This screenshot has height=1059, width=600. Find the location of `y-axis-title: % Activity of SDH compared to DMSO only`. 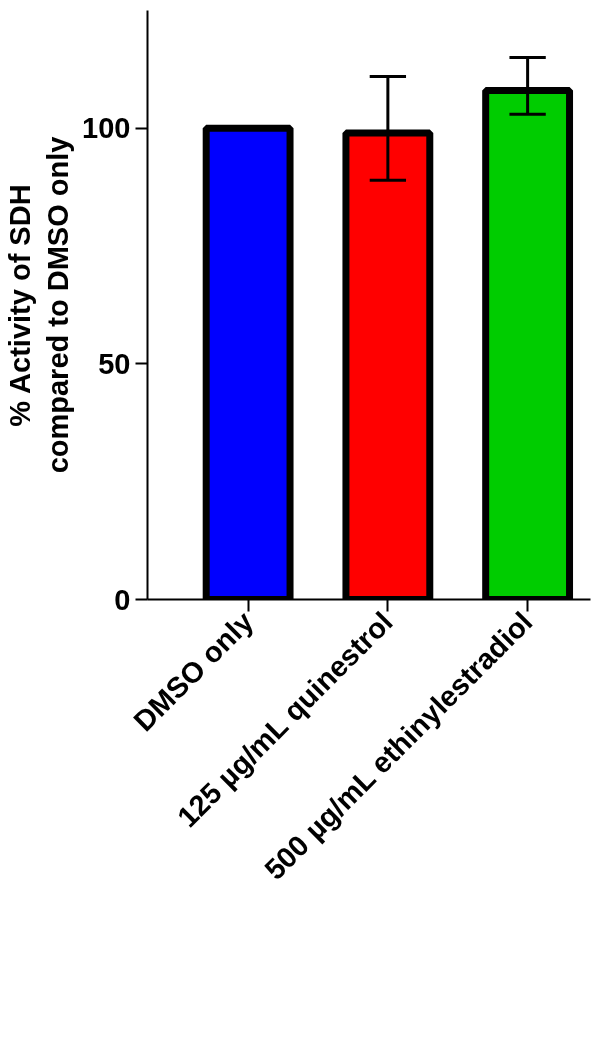

y-axis-title: % Activity of SDH compared to DMSO only is located at coordinates (39, 305).